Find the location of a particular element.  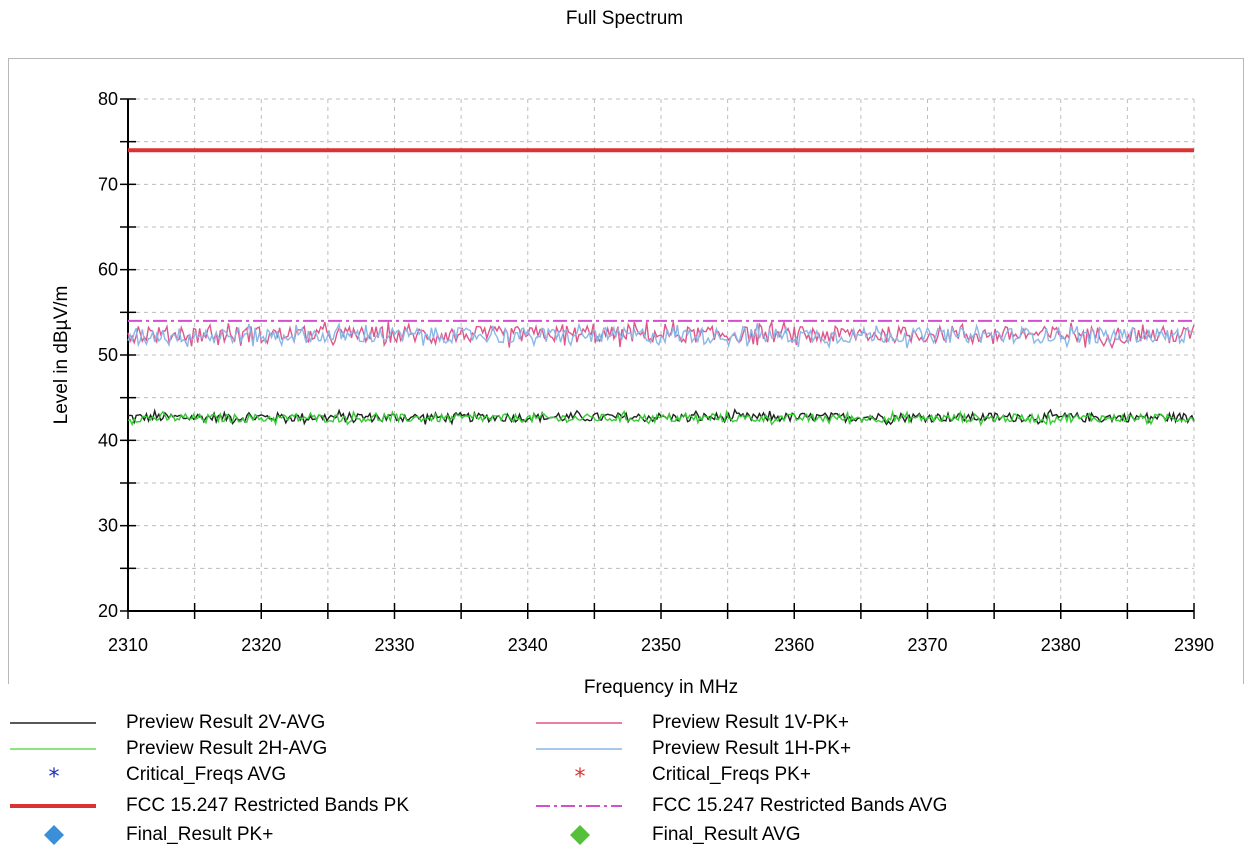

x-axis-title: Frequency in MHz is located at coordinates (661, 687).